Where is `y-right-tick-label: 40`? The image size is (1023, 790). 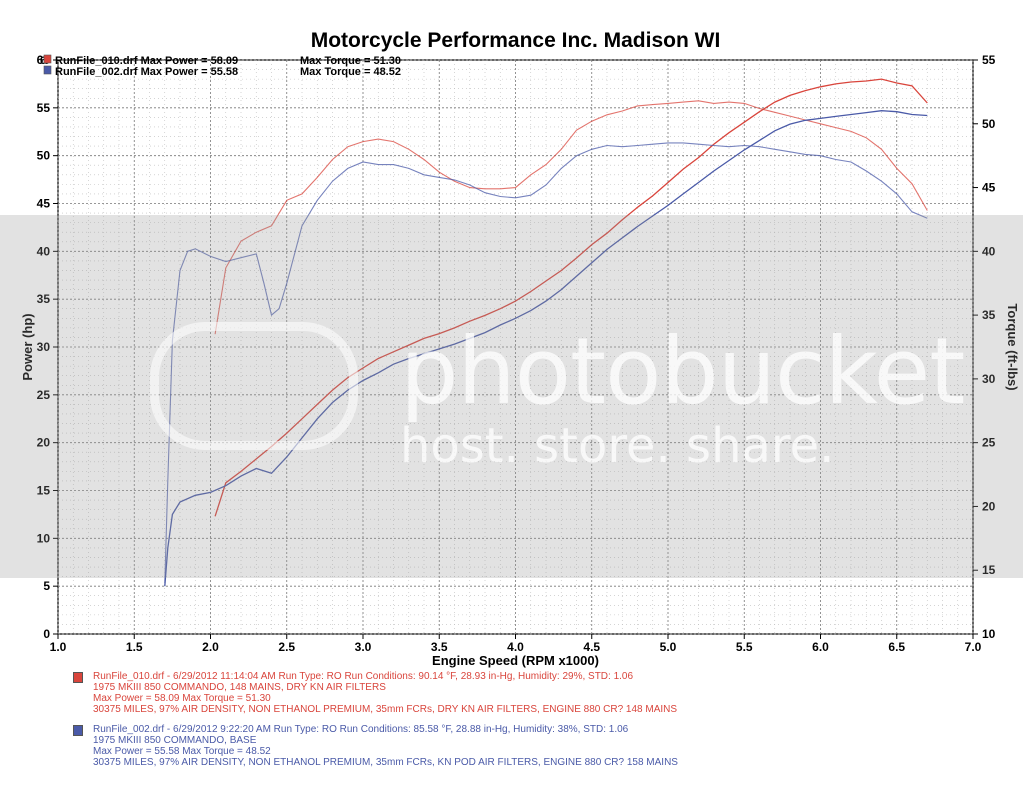
y-right-tick-label: 40 is located at coordinates (989, 251).